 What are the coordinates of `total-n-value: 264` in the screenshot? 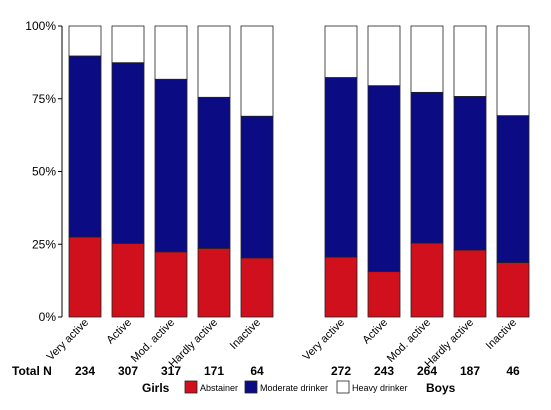 It's located at (427, 371).